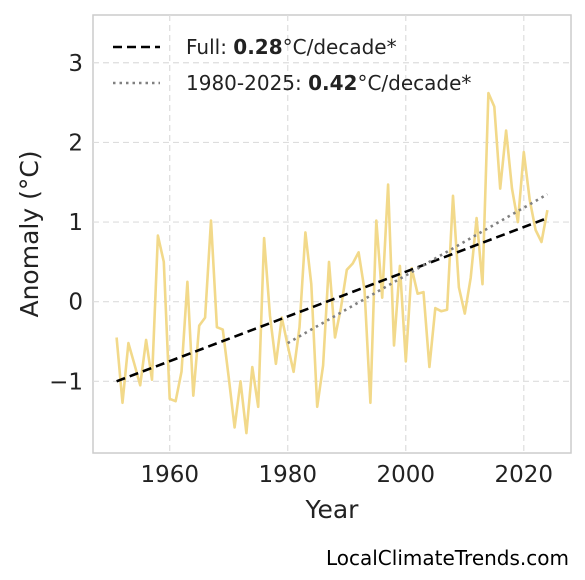 This screenshot has width=585, height=580. I want to click on legend-entry: 1980-2025: 0.42°C/decade*, so click(328, 83).